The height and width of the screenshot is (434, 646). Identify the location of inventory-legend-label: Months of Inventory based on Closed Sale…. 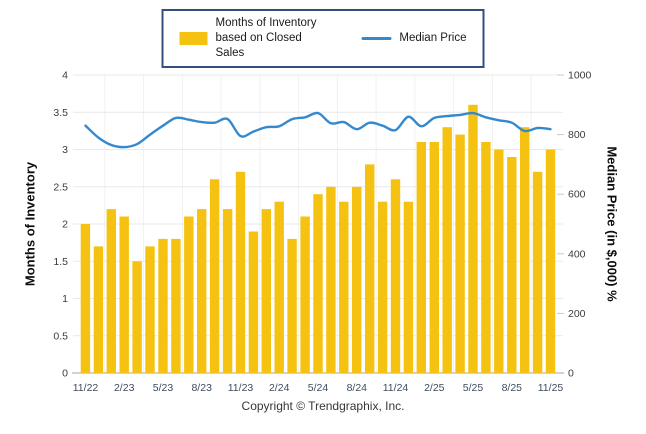
(266, 38).